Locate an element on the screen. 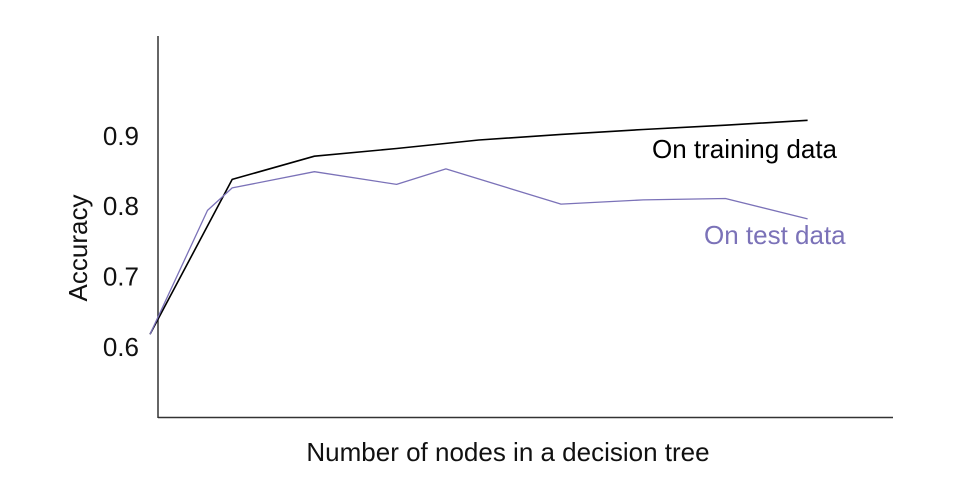 This screenshot has width=956, height=500. y-axis-label: Accuracy is located at coordinates (78, 248).